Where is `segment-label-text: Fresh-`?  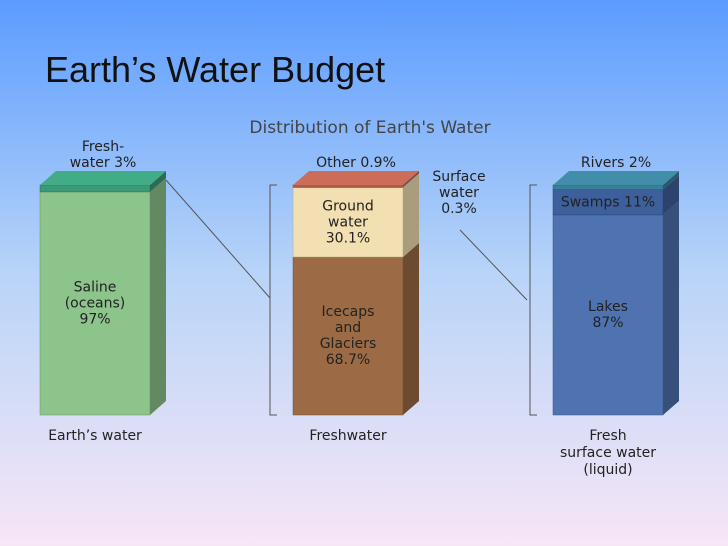
segment-label-text: Fresh- is located at coordinates (103, 147).